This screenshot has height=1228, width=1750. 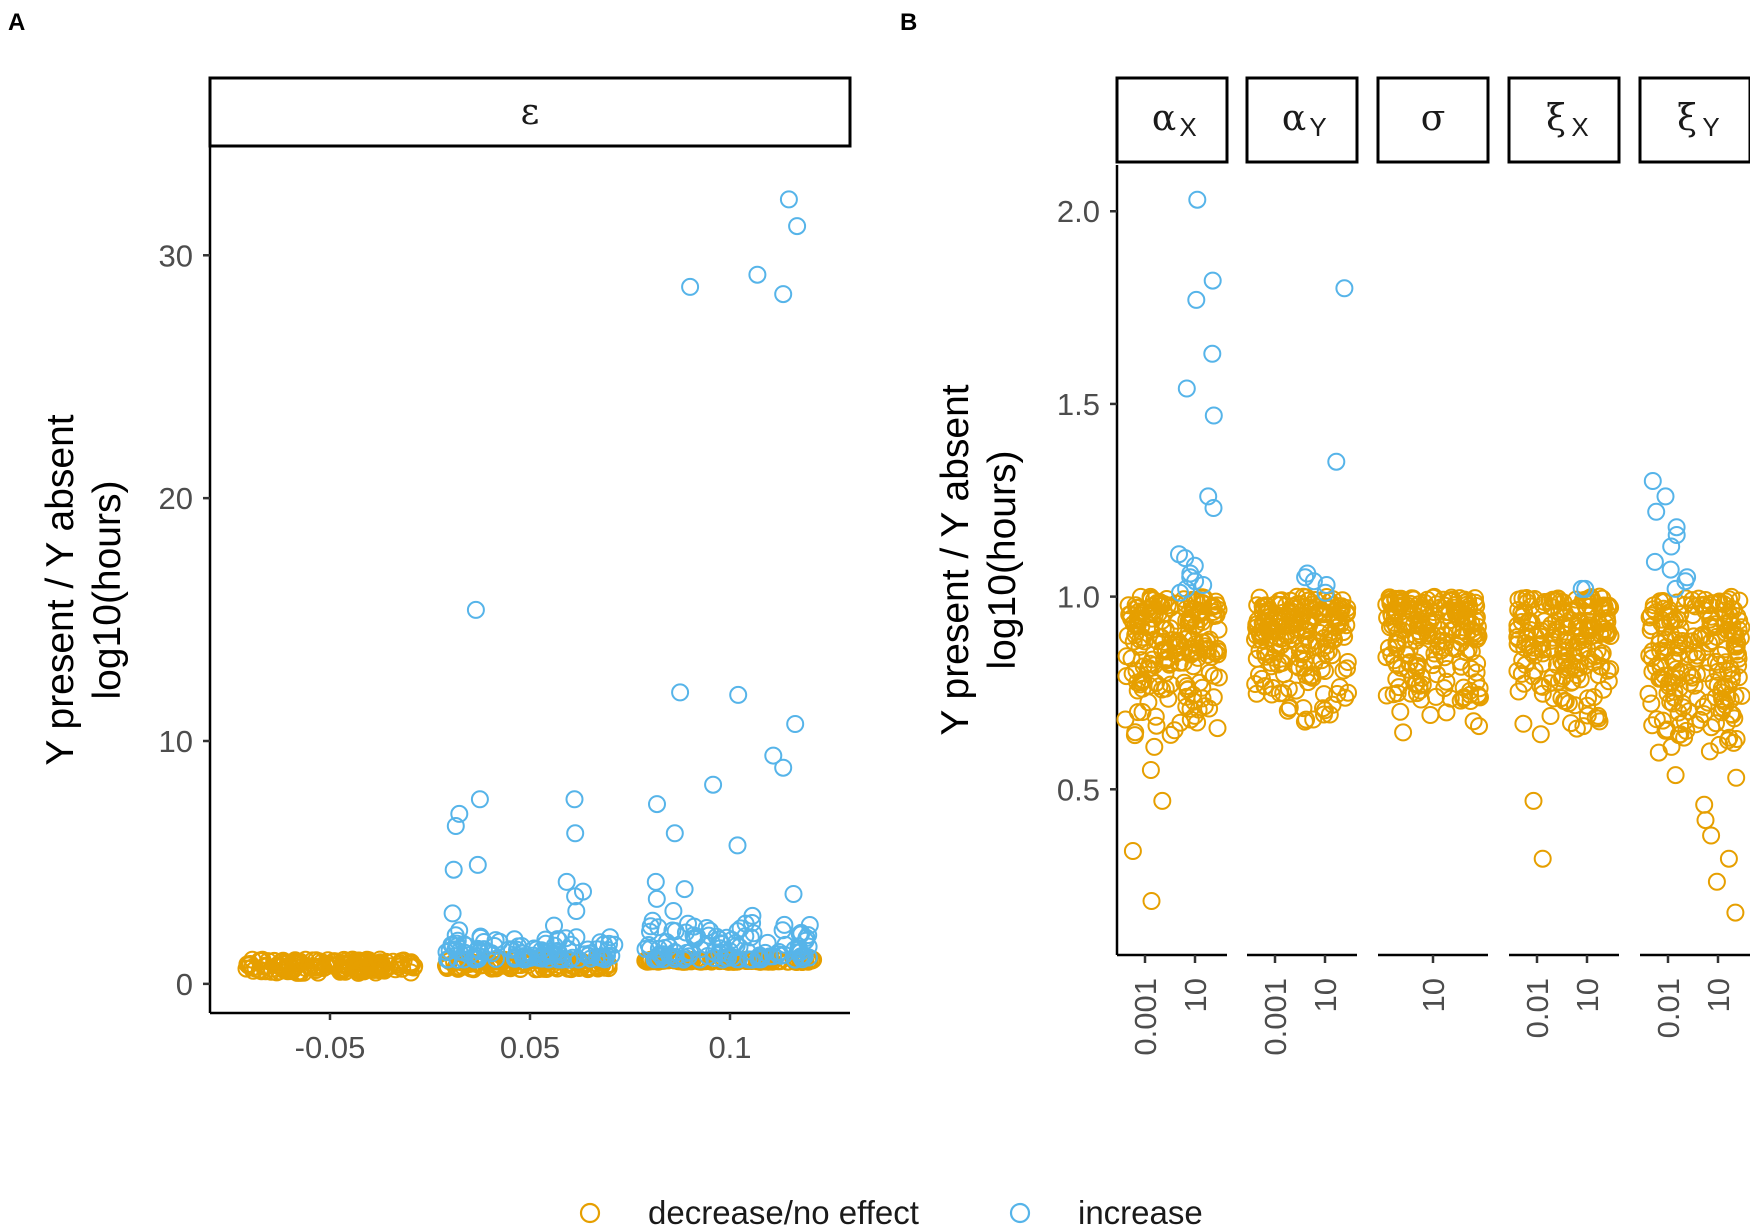 What do you see at coordinates (330, 1047) in the screenshot?
I see `panel-a-x-tick-label: -0.05` at bounding box center [330, 1047].